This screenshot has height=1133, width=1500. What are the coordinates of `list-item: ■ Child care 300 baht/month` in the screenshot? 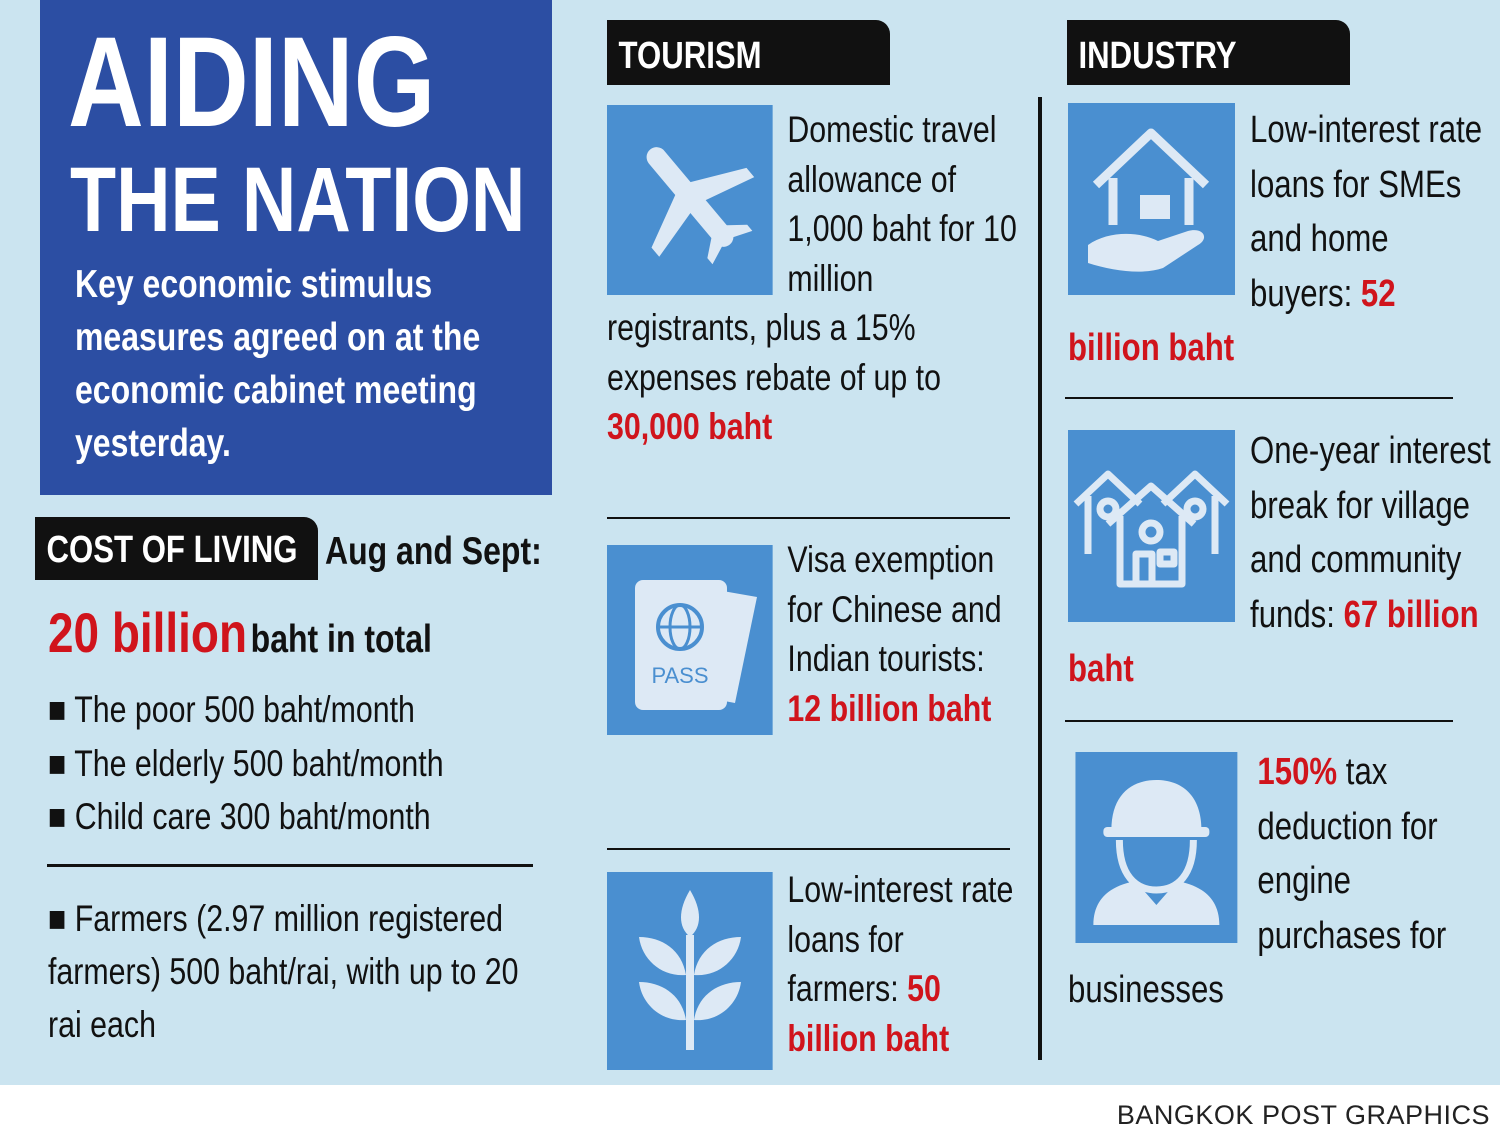 It's located at (239, 816).